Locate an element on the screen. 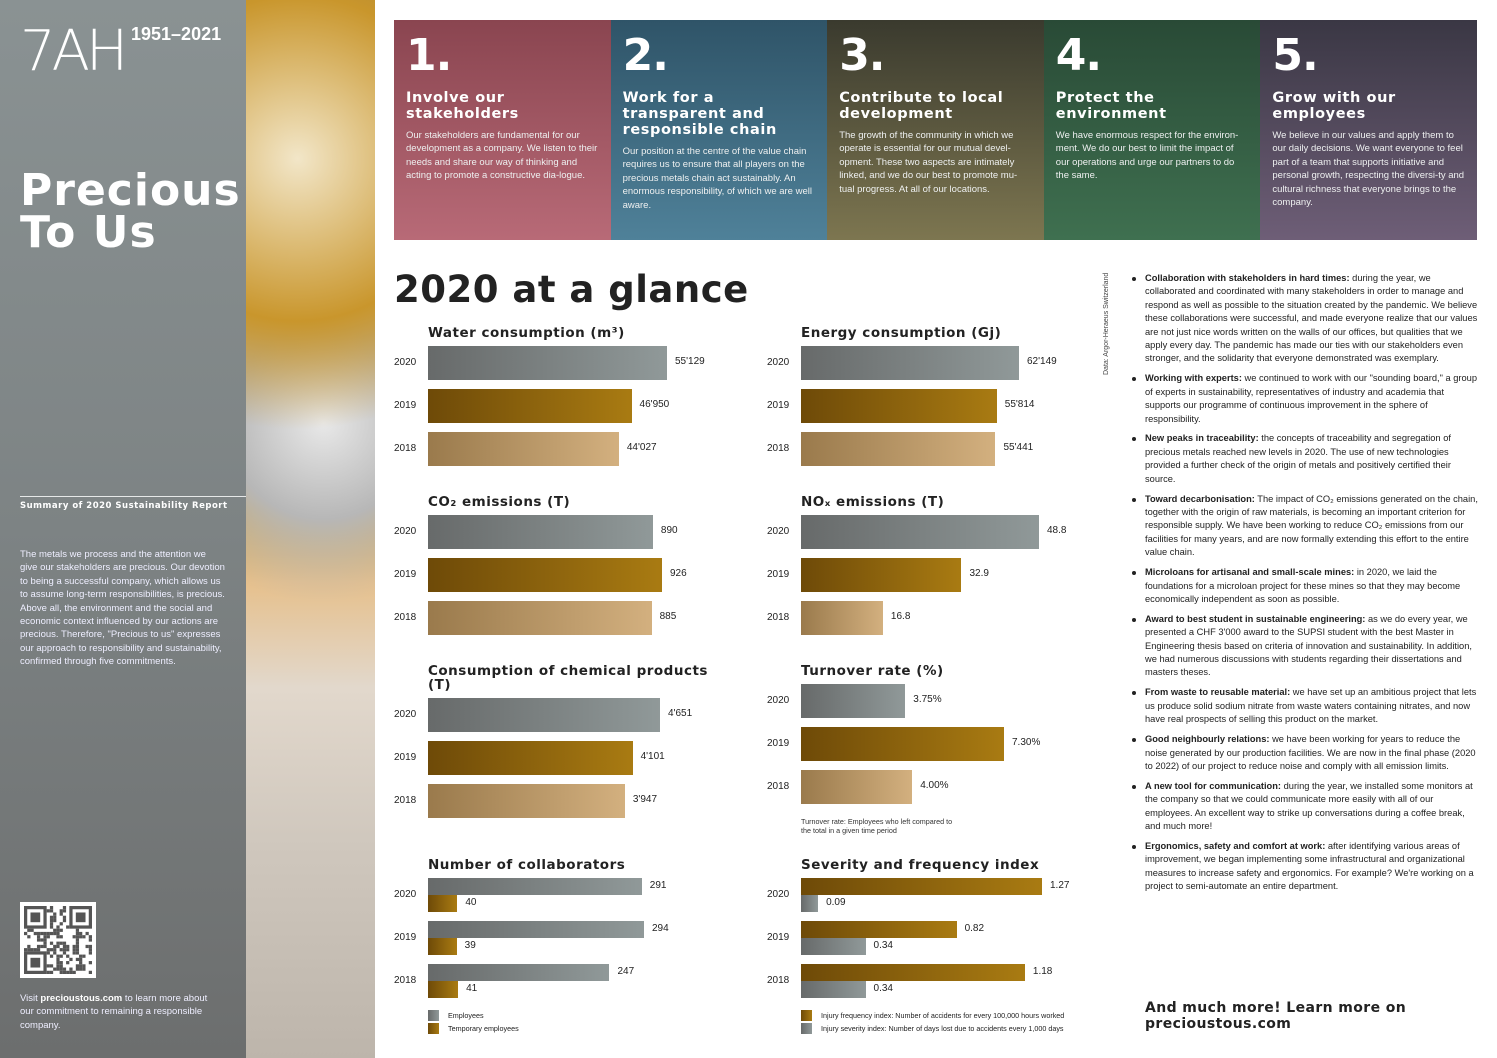 Image resolution: width=1497 pixels, height=1058 pixels. value-label: 7.30% is located at coordinates (1026, 742).